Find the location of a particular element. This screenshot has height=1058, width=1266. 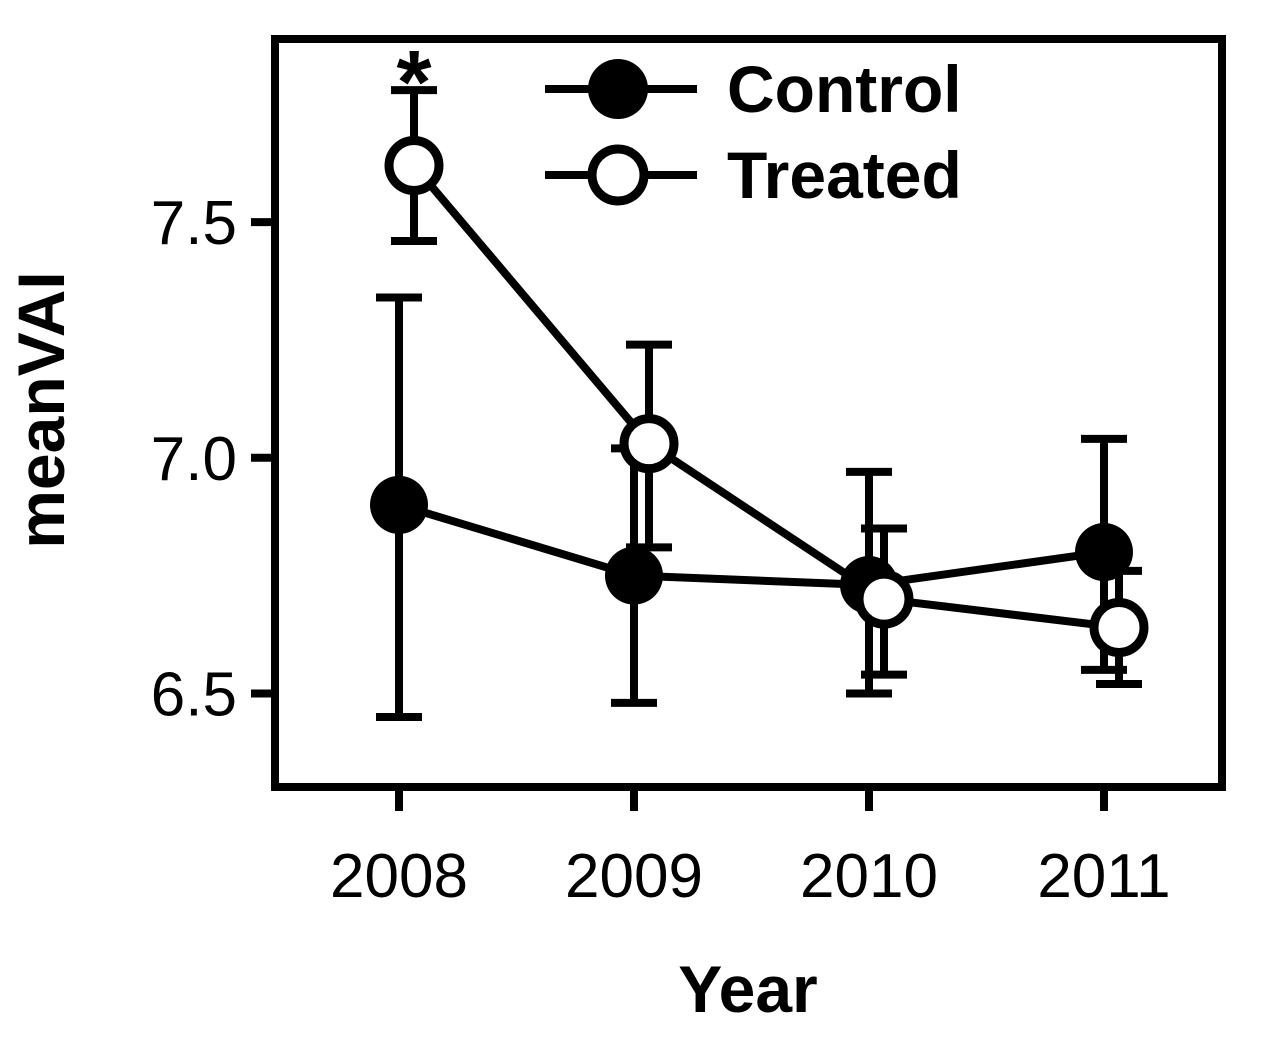

x-tick-label-2011: 2011 is located at coordinates (1103, 876).